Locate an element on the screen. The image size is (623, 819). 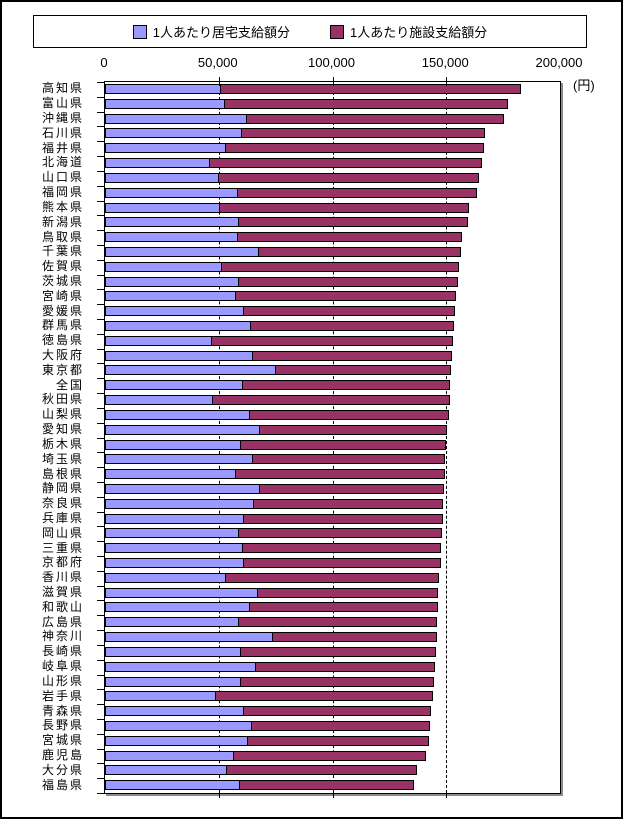
category-label: 群馬県 is located at coordinates (62, 325).